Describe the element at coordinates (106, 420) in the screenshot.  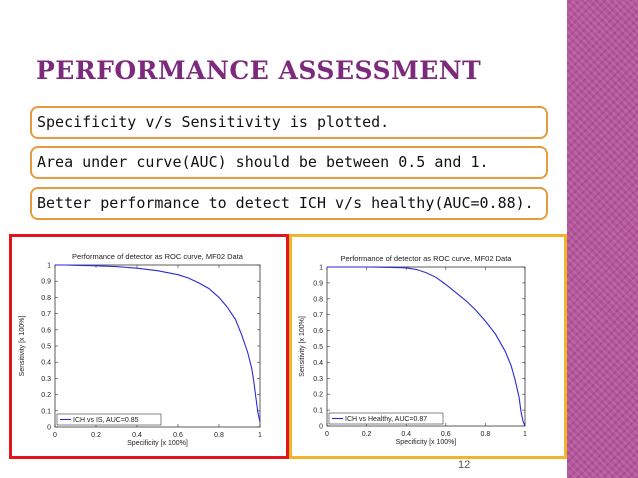
I see `legend-label: ICH vs IS, AUC=0.85` at that location.